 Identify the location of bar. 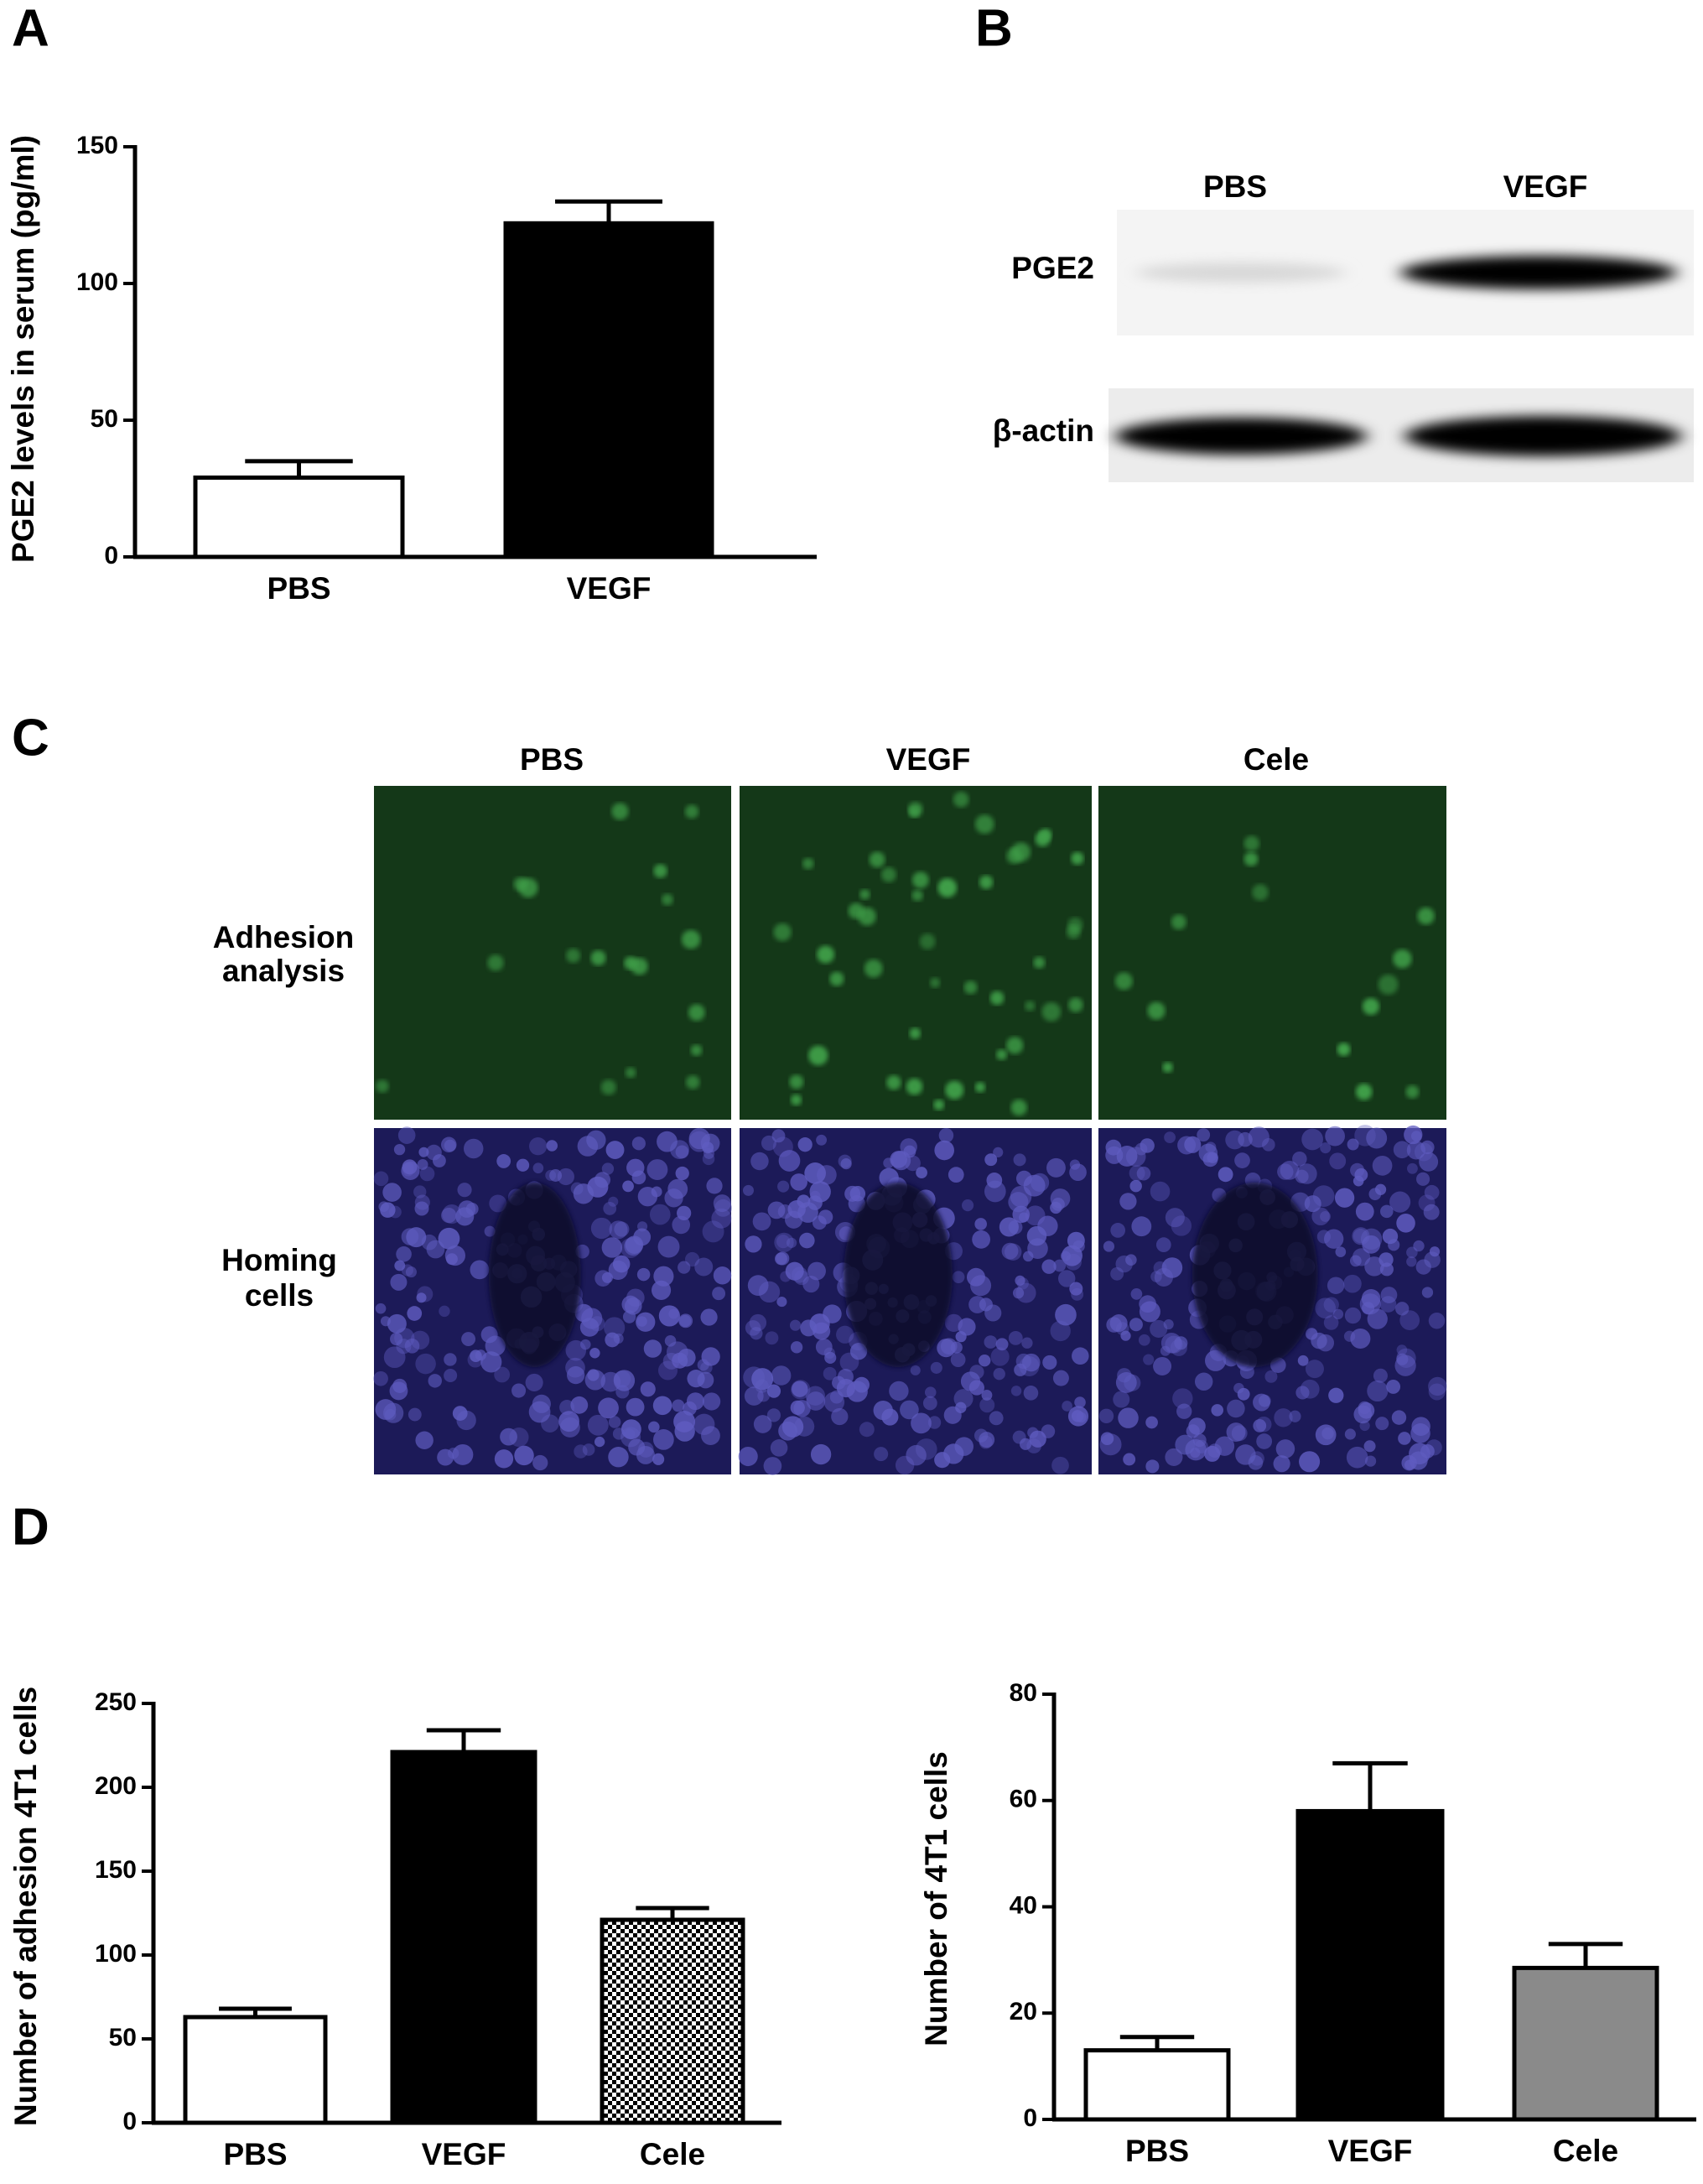
(463, 1937).